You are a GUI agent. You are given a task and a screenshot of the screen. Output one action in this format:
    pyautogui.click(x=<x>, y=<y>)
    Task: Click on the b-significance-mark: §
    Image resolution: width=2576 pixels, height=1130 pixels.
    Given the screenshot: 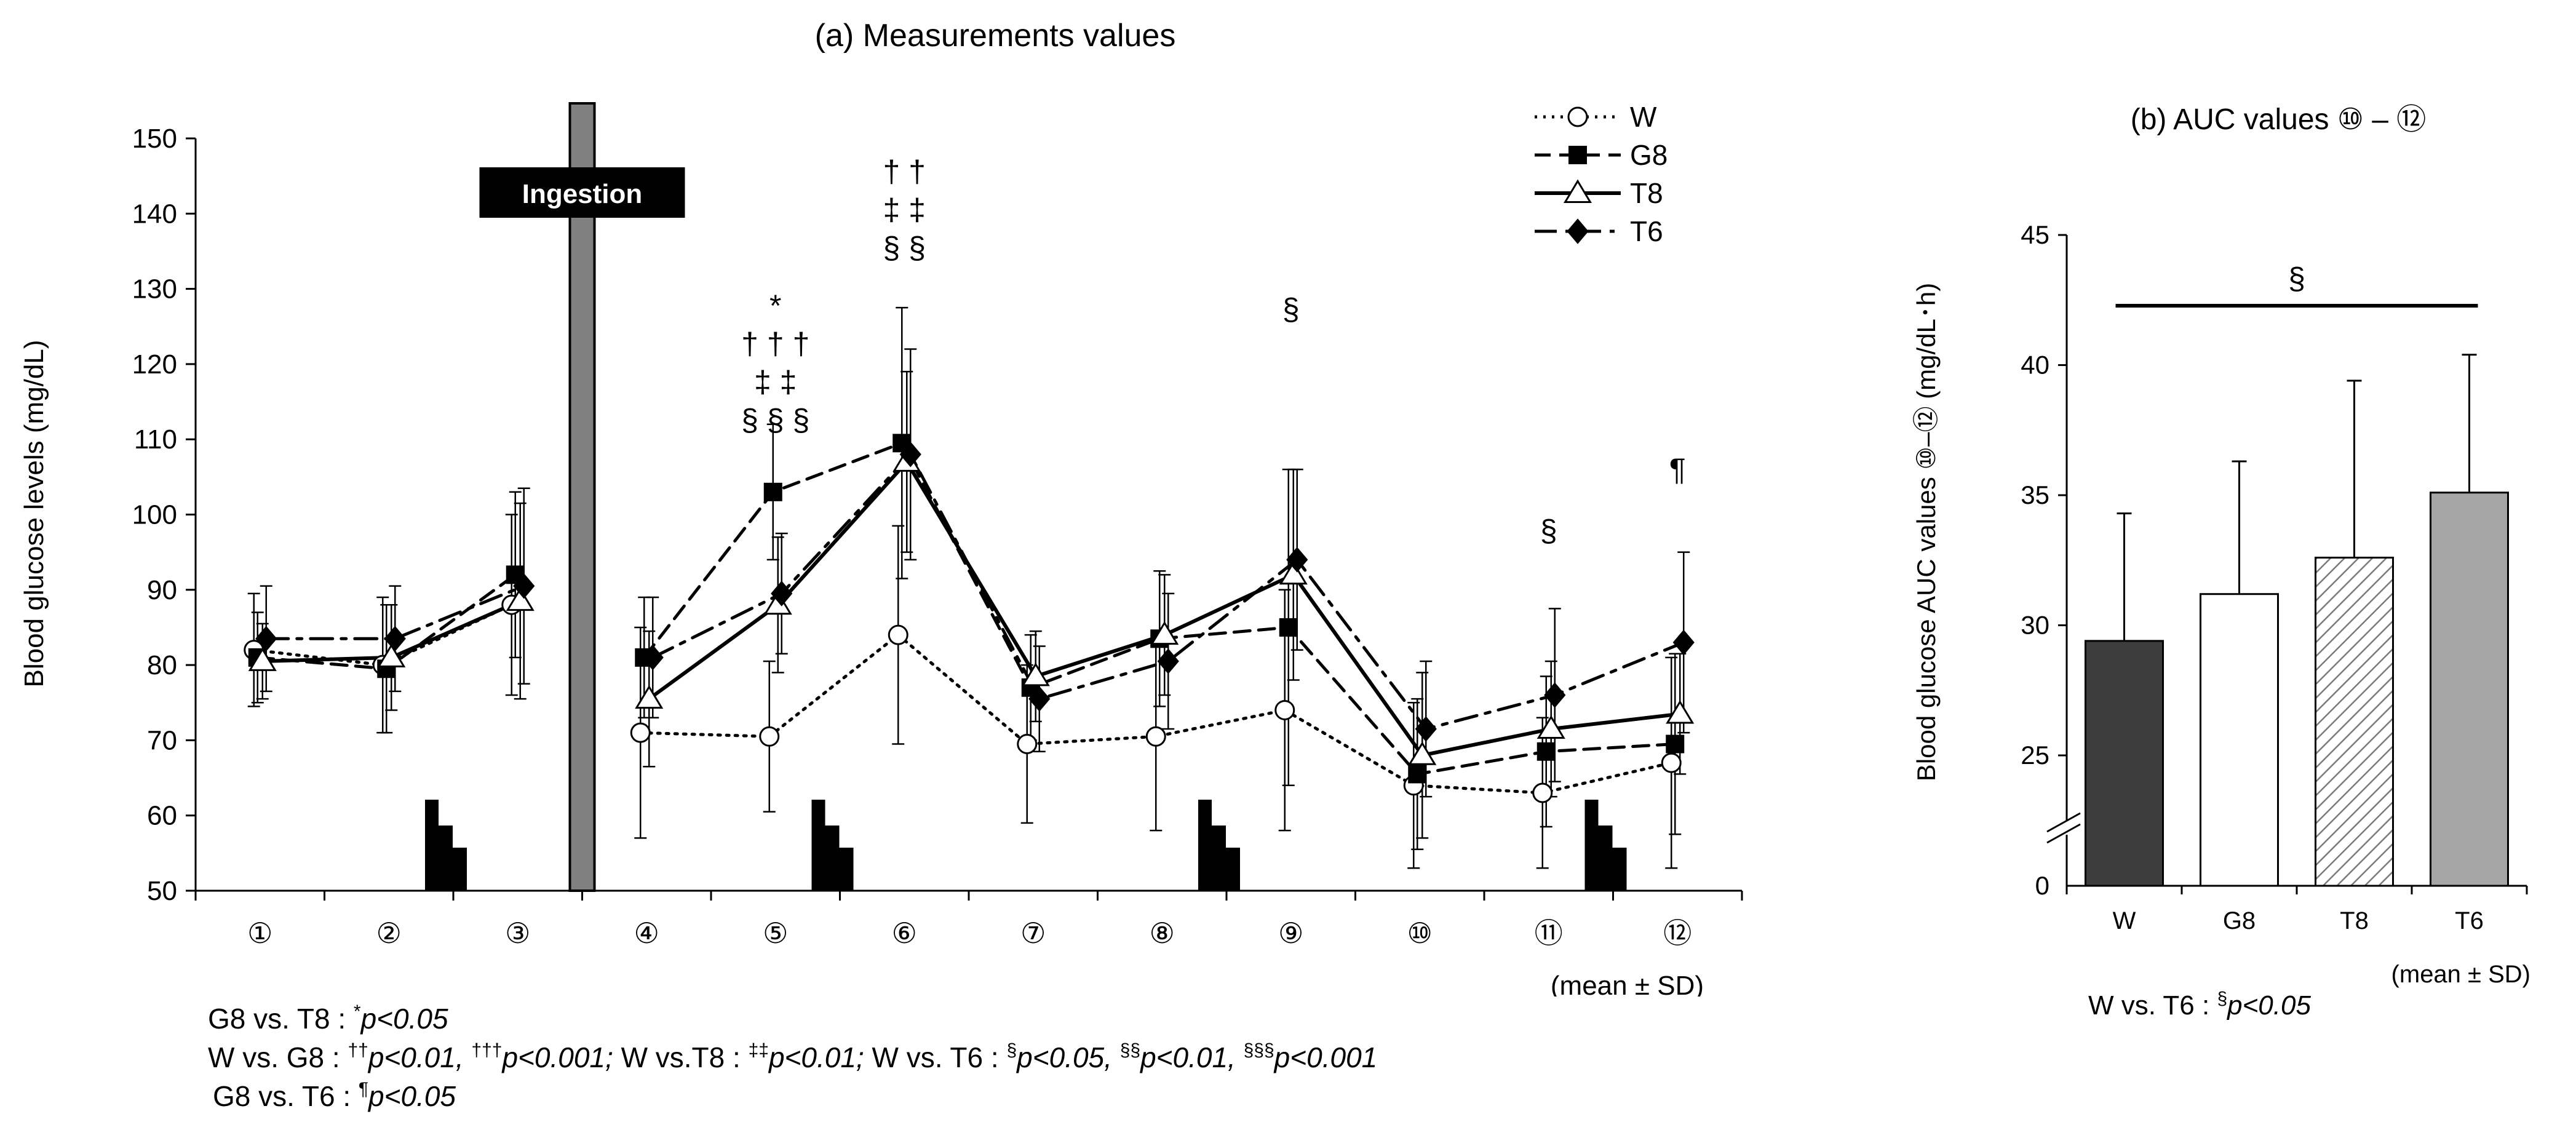 What is the action you would take?
    pyautogui.click(x=2296, y=278)
    